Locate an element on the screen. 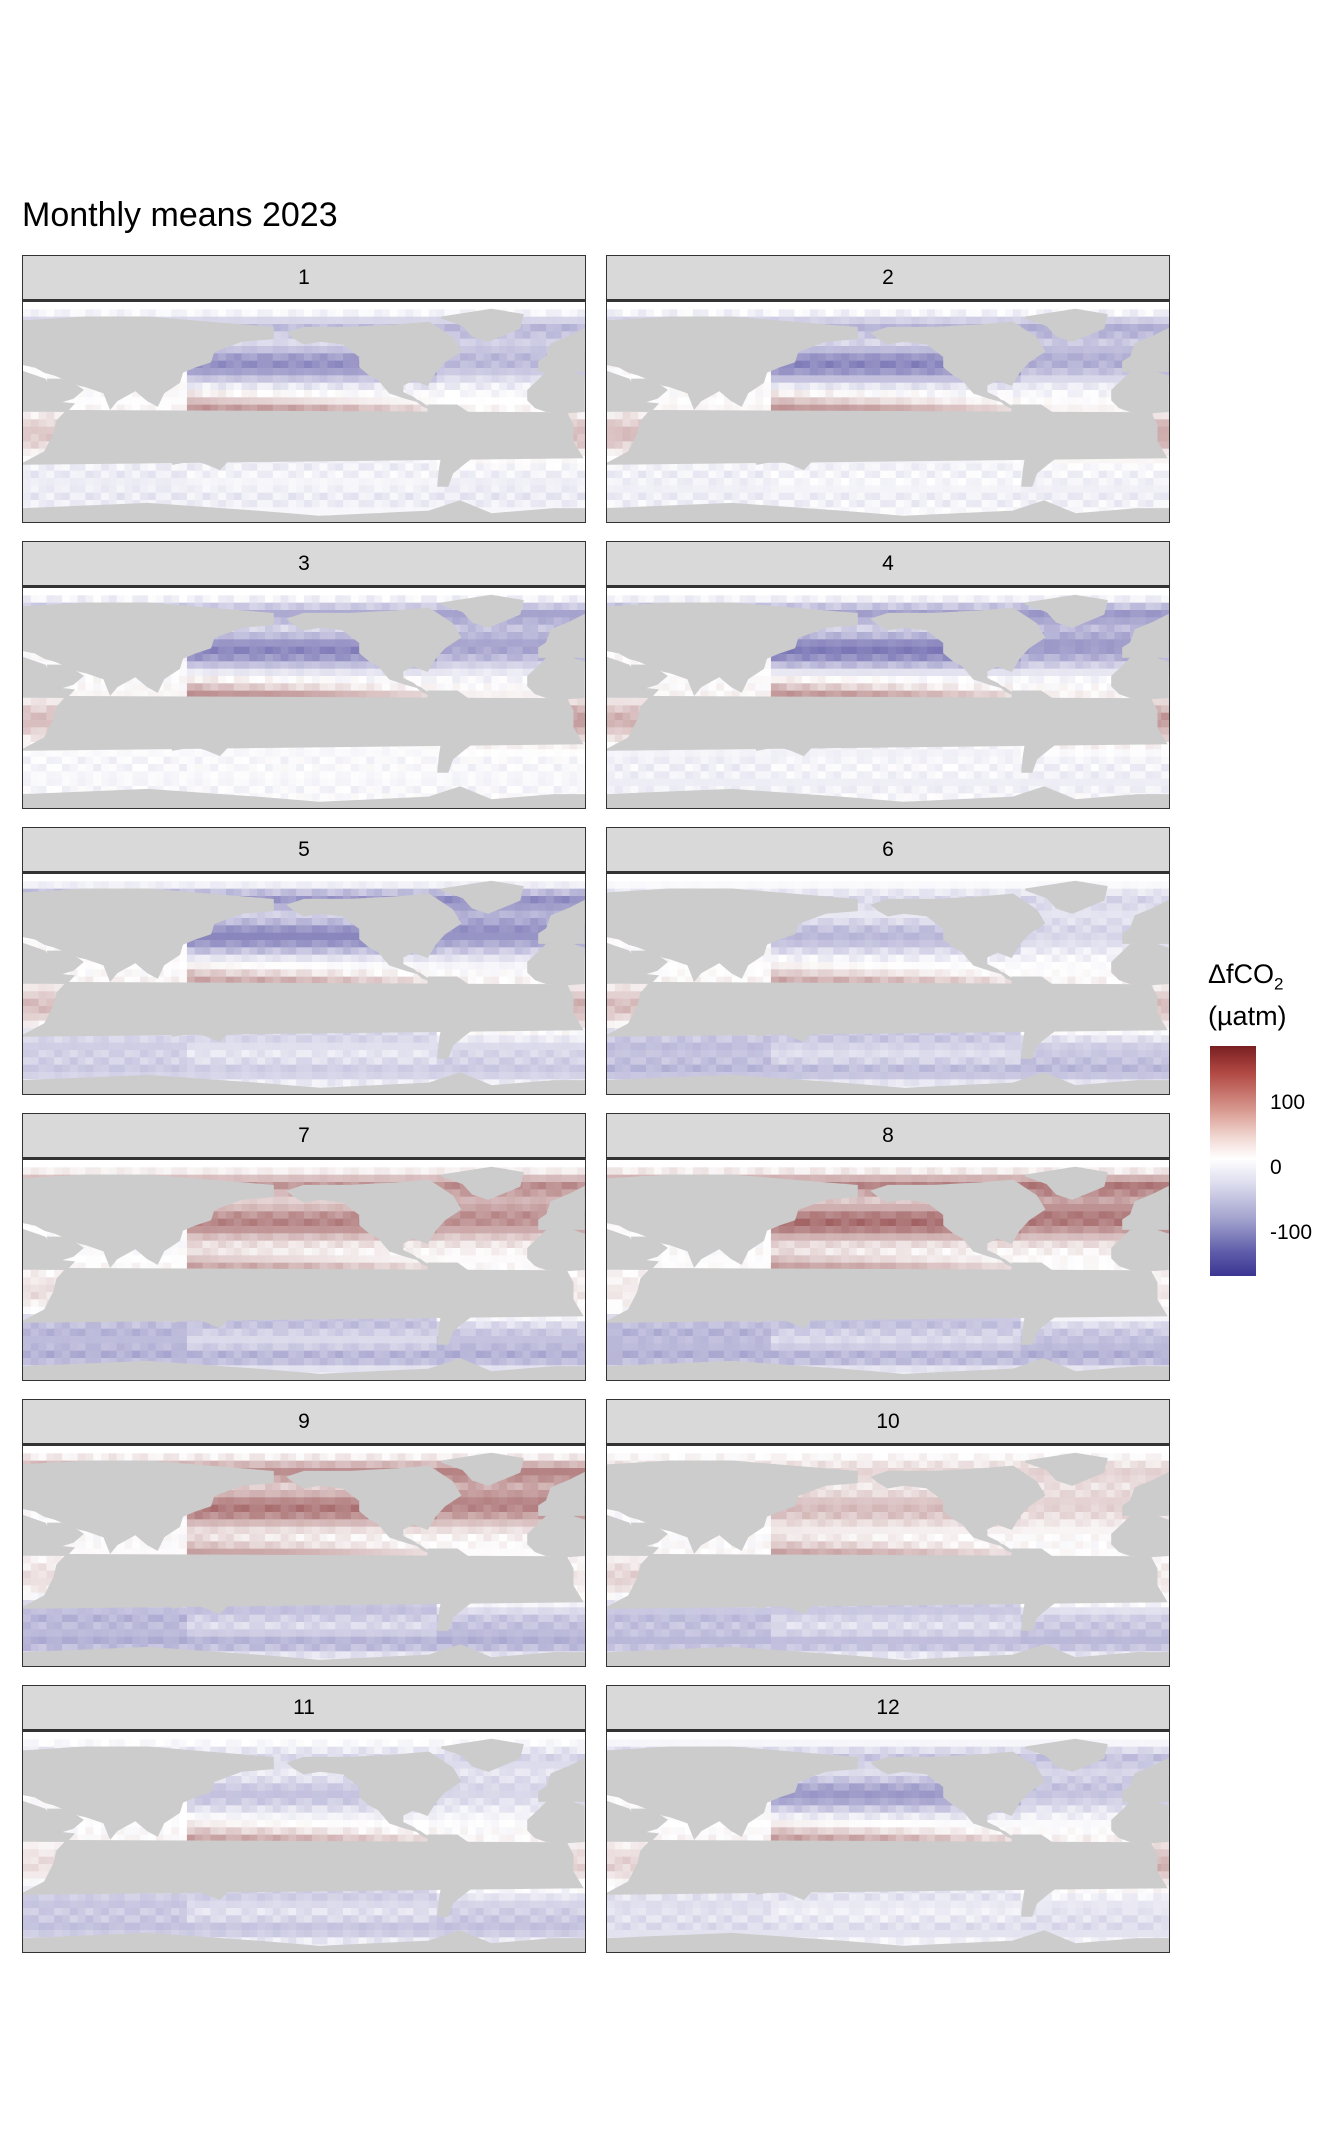 The height and width of the screenshot is (2150, 1344). facet-strip-label: 2 is located at coordinates (888, 278).